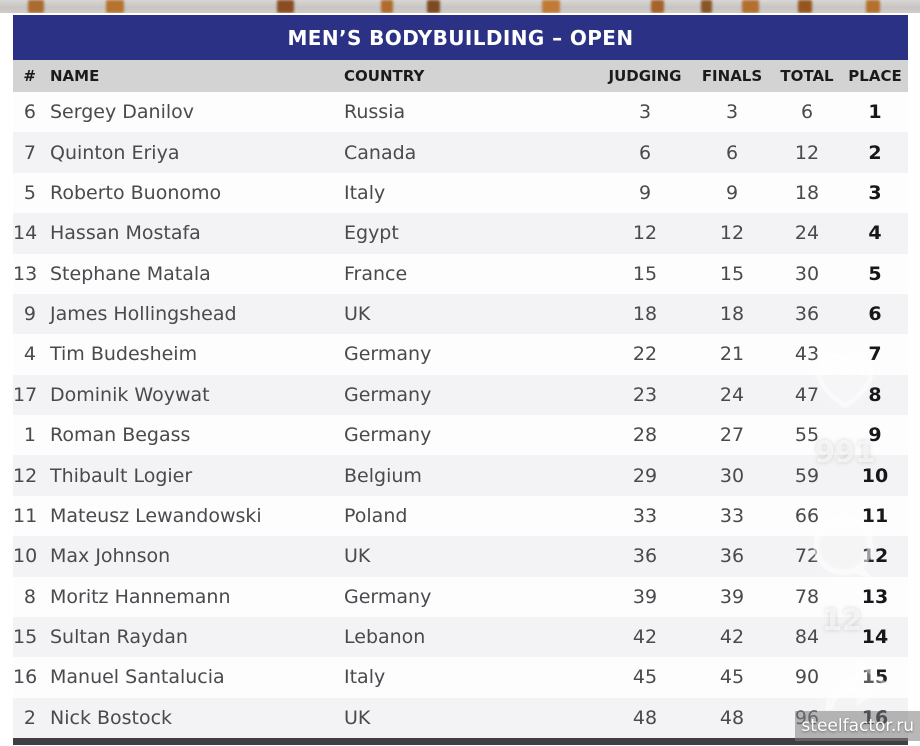 The width and height of the screenshot is (920, 746). What do you see at coordinates (857, 726) in the screenshot?
I see `watermark-badge: steelfactor.ru` at bounding box center [857, 726].